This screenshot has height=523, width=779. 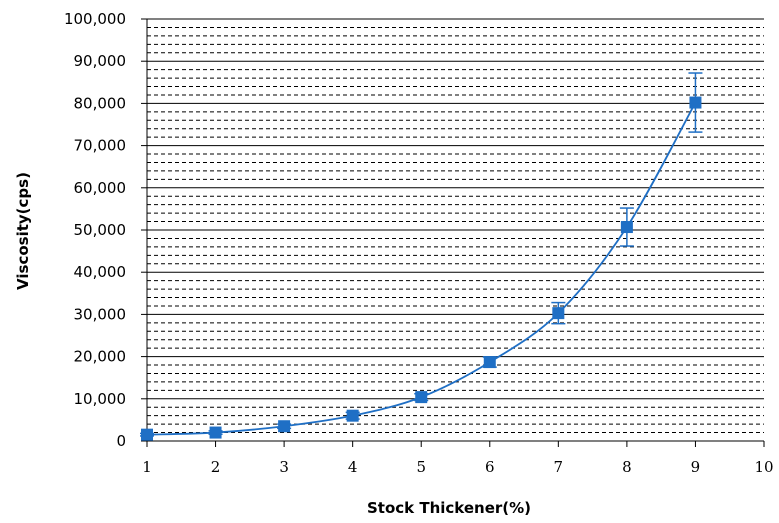 What do you see at coordinates (121, 441) in the screenshot?
I see `y-tick-label: 0` at bounding box center [121, 441].